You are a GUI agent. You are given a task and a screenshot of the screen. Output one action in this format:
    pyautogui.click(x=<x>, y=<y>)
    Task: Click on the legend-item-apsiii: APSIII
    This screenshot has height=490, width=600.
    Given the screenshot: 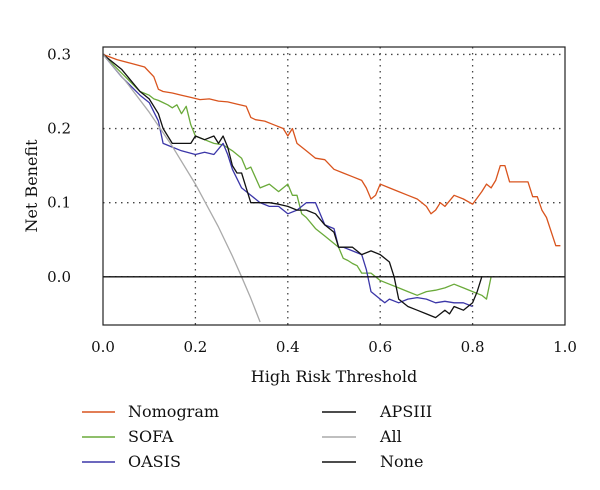 What is the action you would take?
    pyautogui.click(x=377, y=411)
    